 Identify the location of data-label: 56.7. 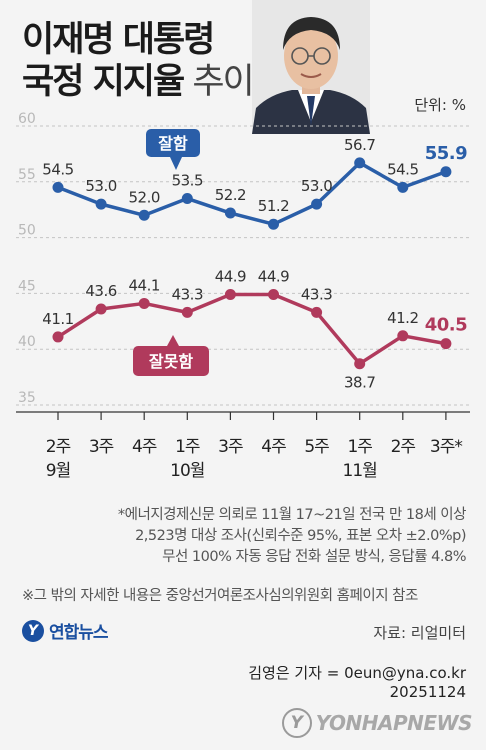
(359, 145).